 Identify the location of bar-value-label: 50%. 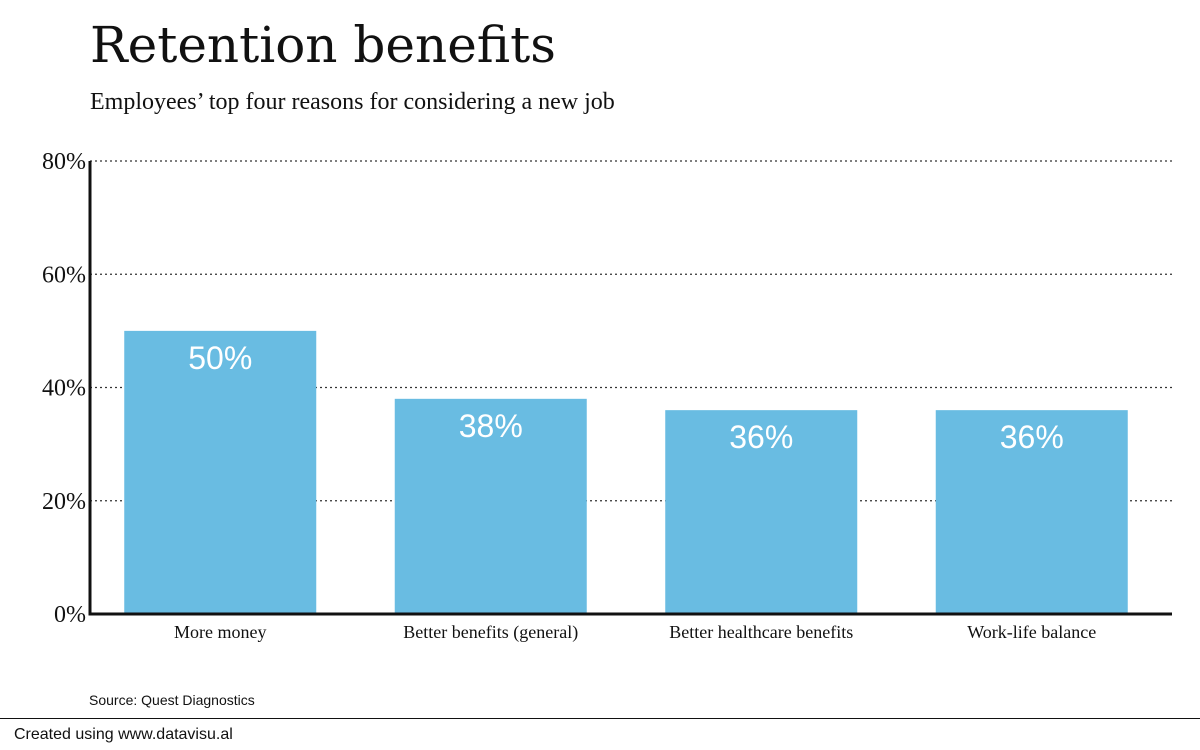
(220, 358).